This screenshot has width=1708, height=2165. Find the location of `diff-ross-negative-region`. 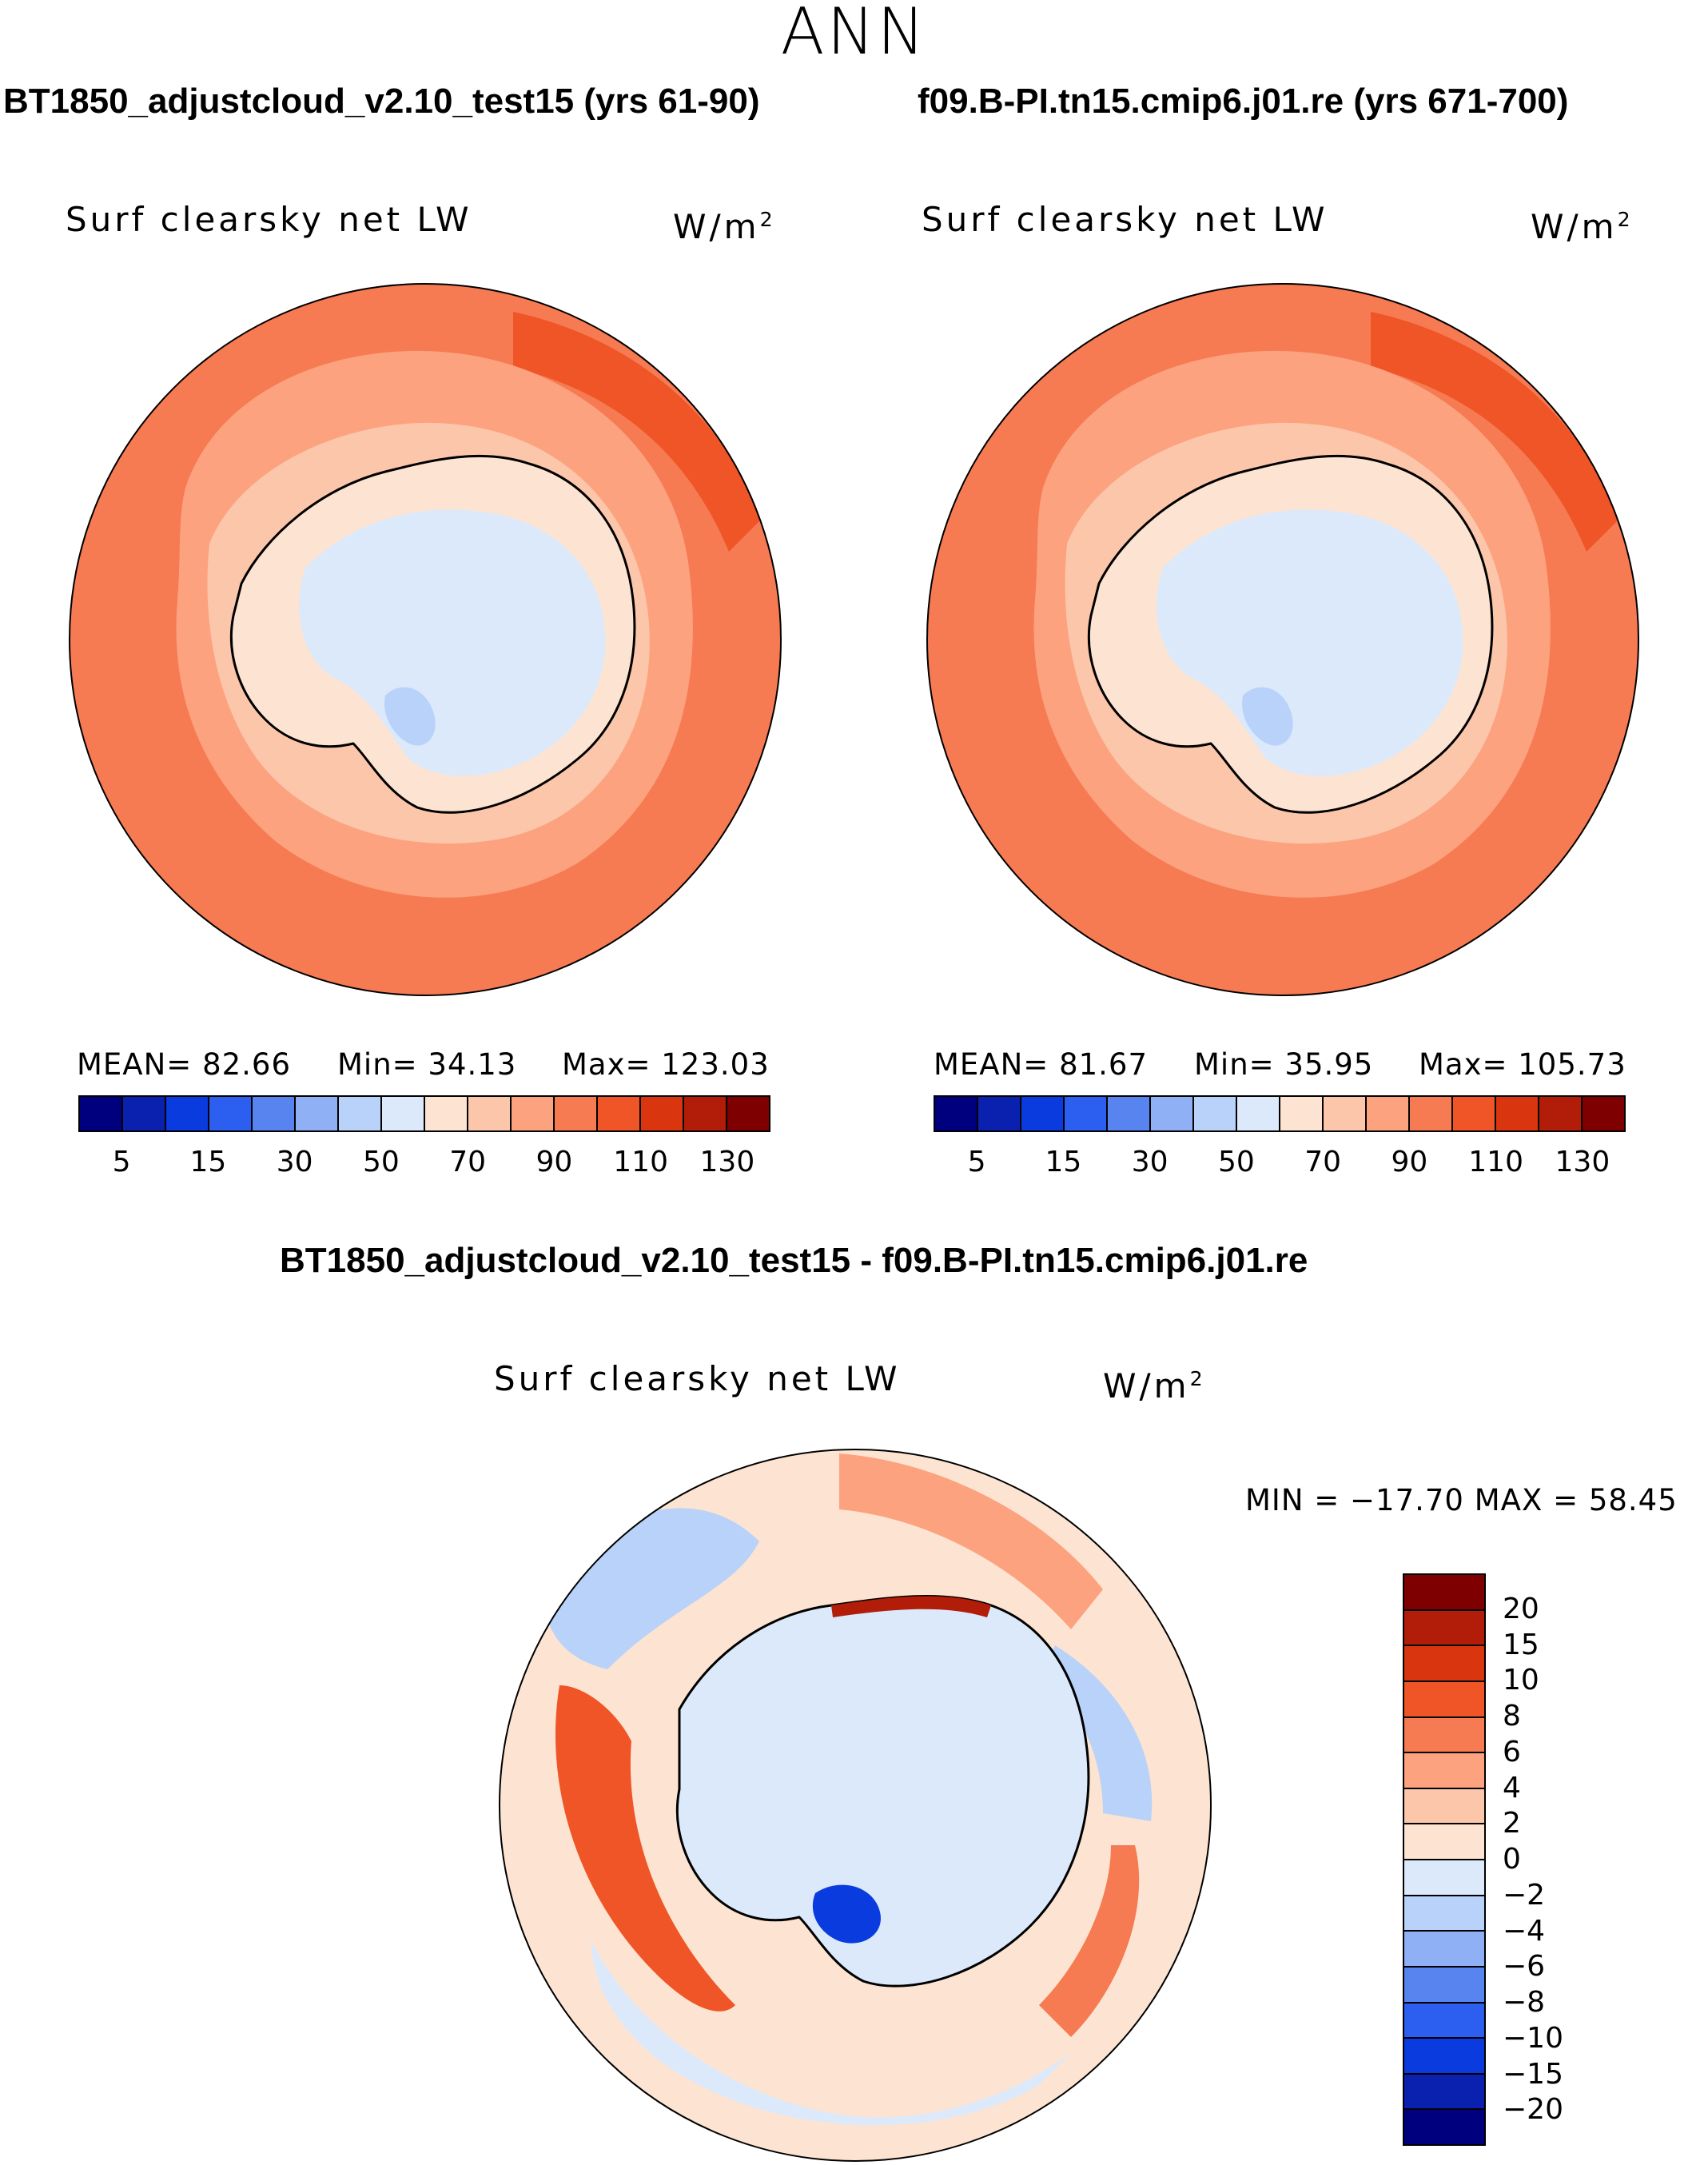

diff-ross-negative-region is located at coordinates (846, 1914).